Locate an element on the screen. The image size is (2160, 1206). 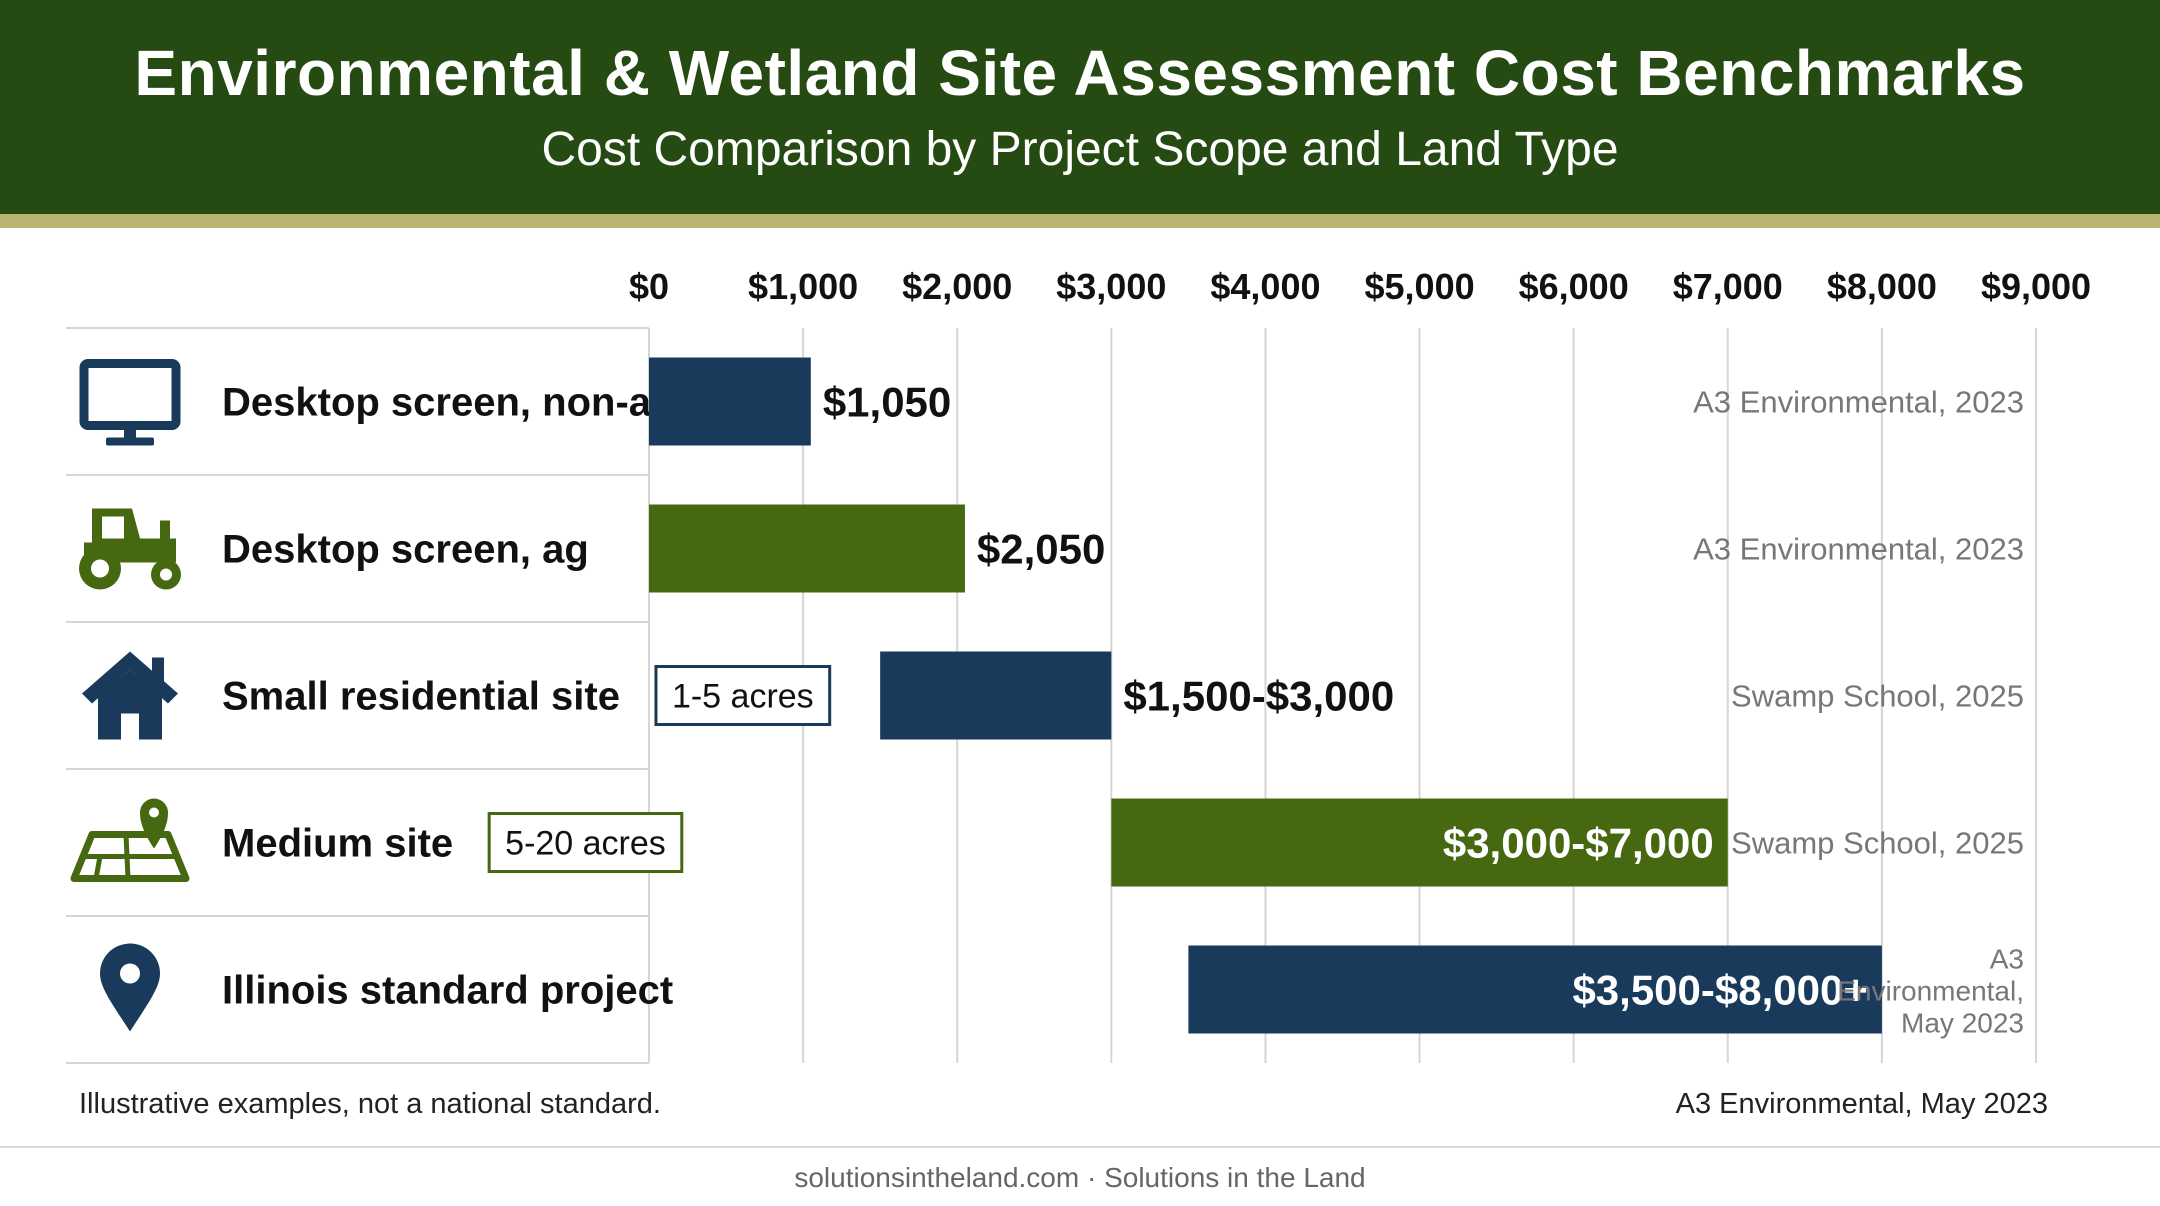
category-row: Illinois standard project is located at coordinates (386, 987).